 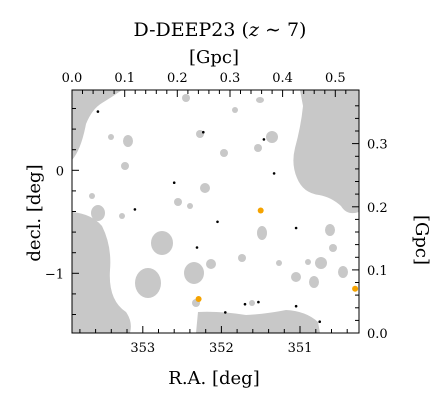 I want to click on y-tick-label: 0, so click(x=60, y=171).